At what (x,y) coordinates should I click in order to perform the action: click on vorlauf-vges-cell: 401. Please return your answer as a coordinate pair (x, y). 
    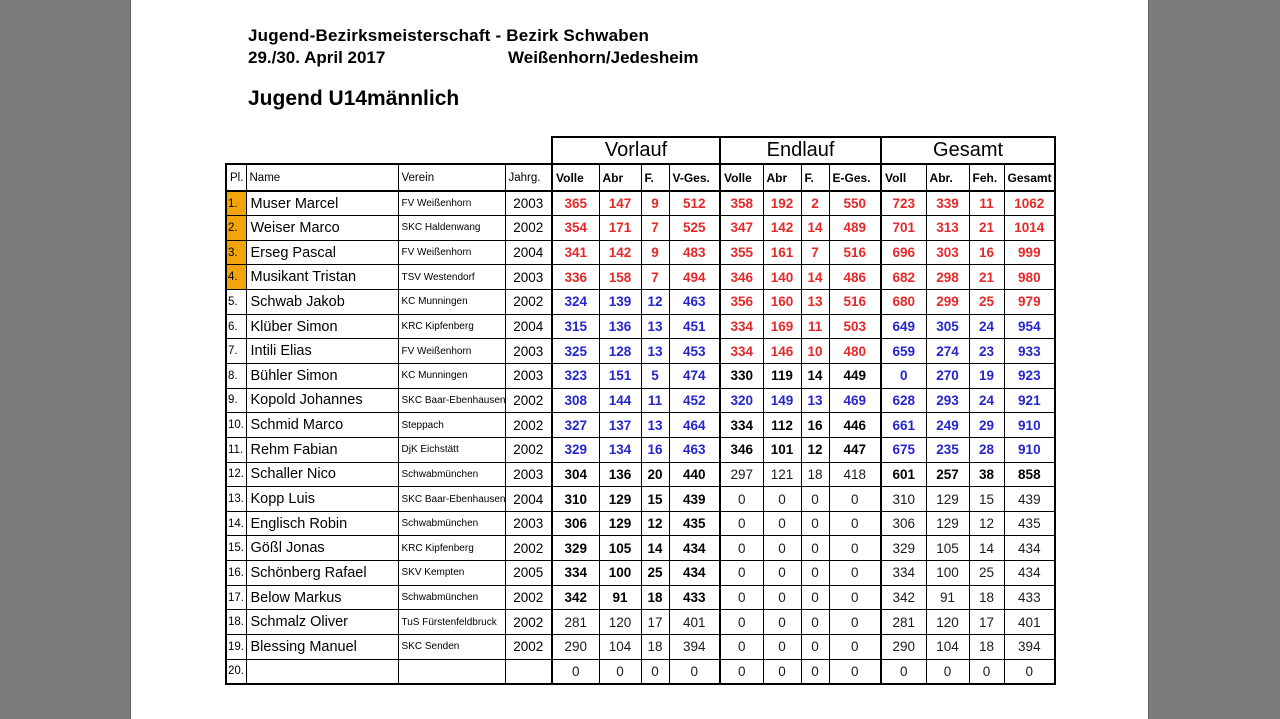
    Looking at the image, I should click on (694, 622).